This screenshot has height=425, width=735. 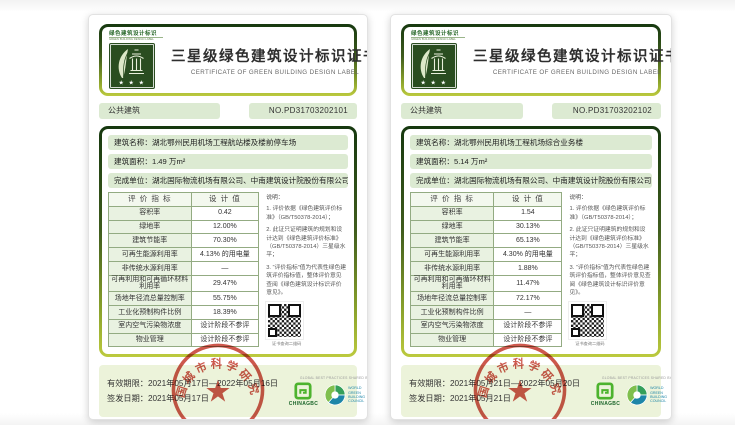 What do you see at coordinates (531, 111) in the screenshot?
I see `category-number-row: 公共建筑 NO.PD31703202102` at bounding box center [531, 111].